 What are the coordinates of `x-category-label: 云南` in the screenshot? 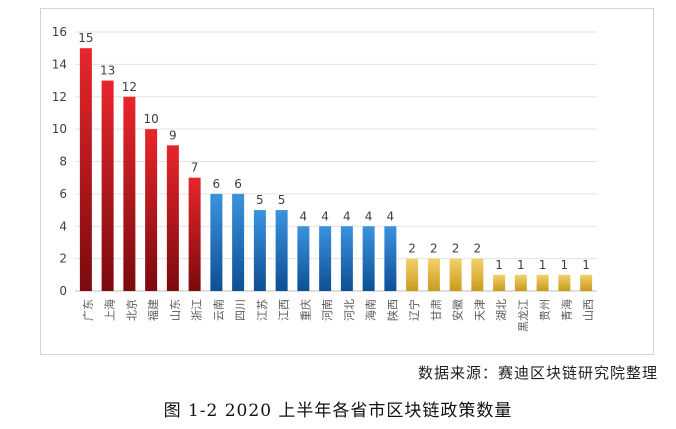 It's located at (218, 310).